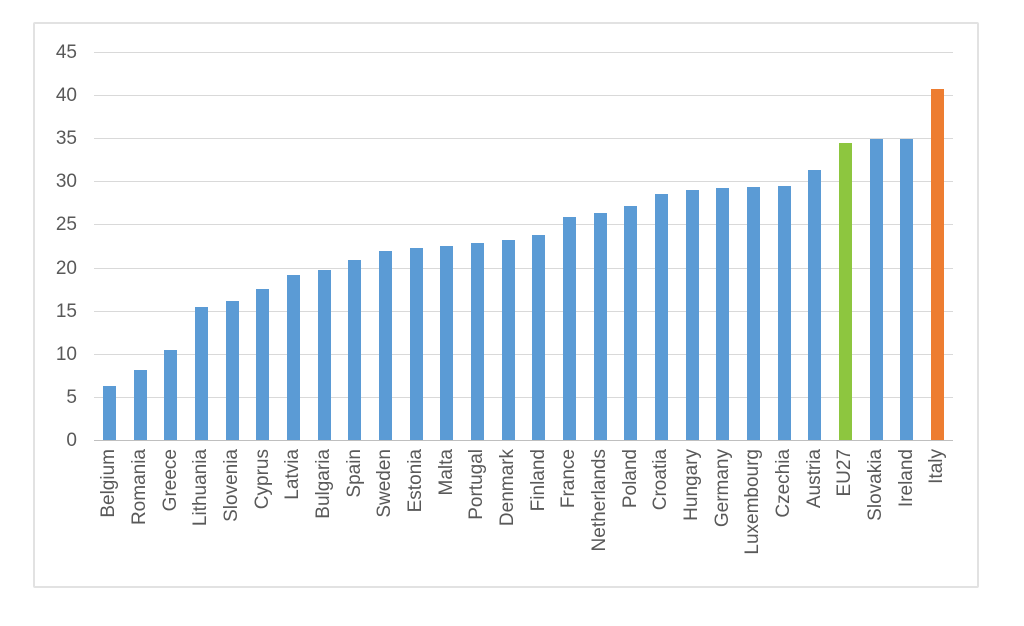  I want to click on x-axis-label-netherlands: Netherlands, so click(600, 500).